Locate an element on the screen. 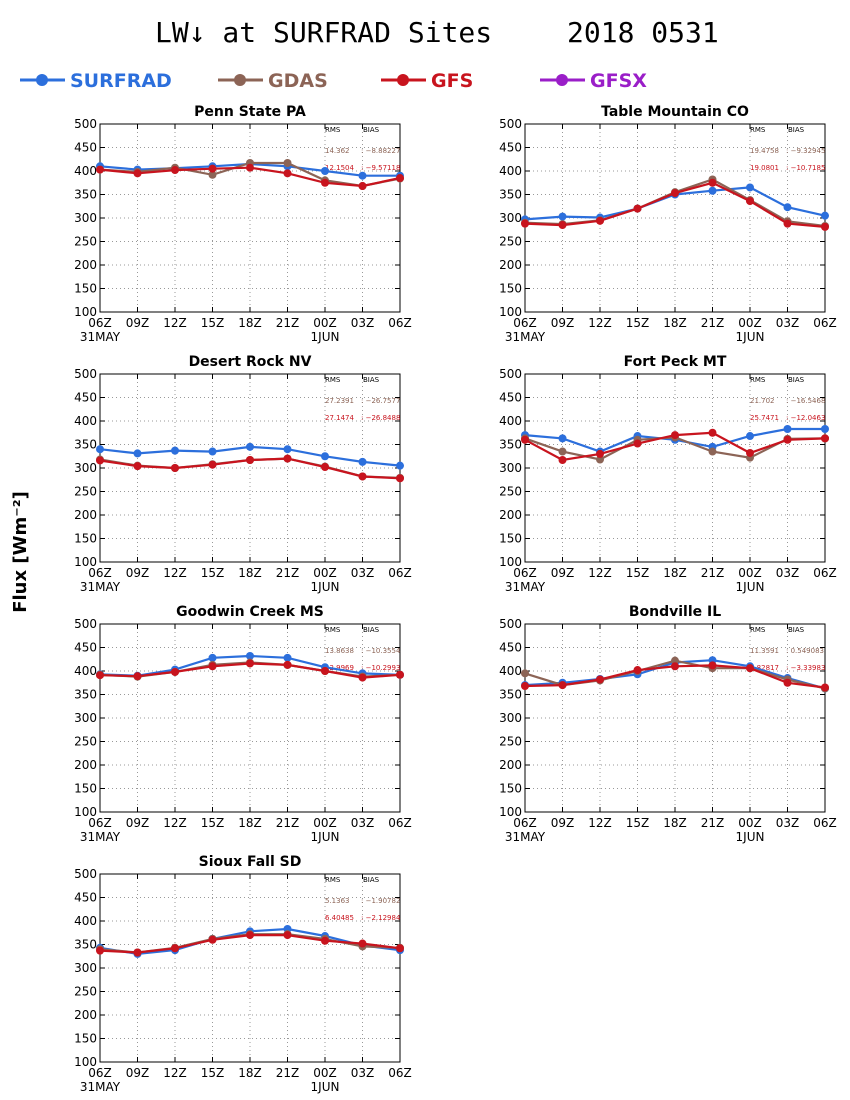  panel-title: Fort Peck MT is located at coordinates (675, 362).